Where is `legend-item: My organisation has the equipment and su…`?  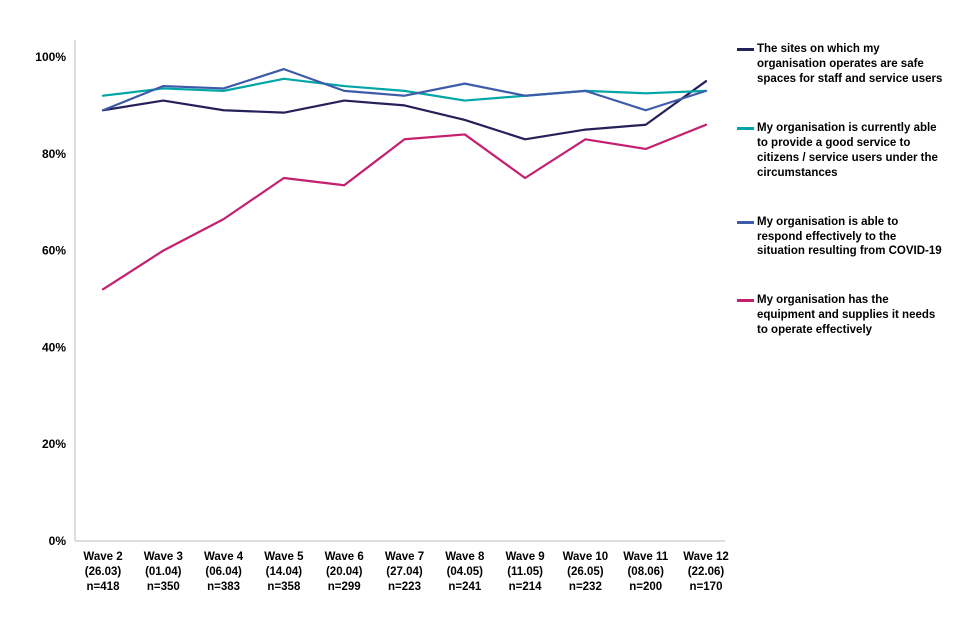 legend-item: My organisation has the equipment and su… is located at coordinates (841, 315).